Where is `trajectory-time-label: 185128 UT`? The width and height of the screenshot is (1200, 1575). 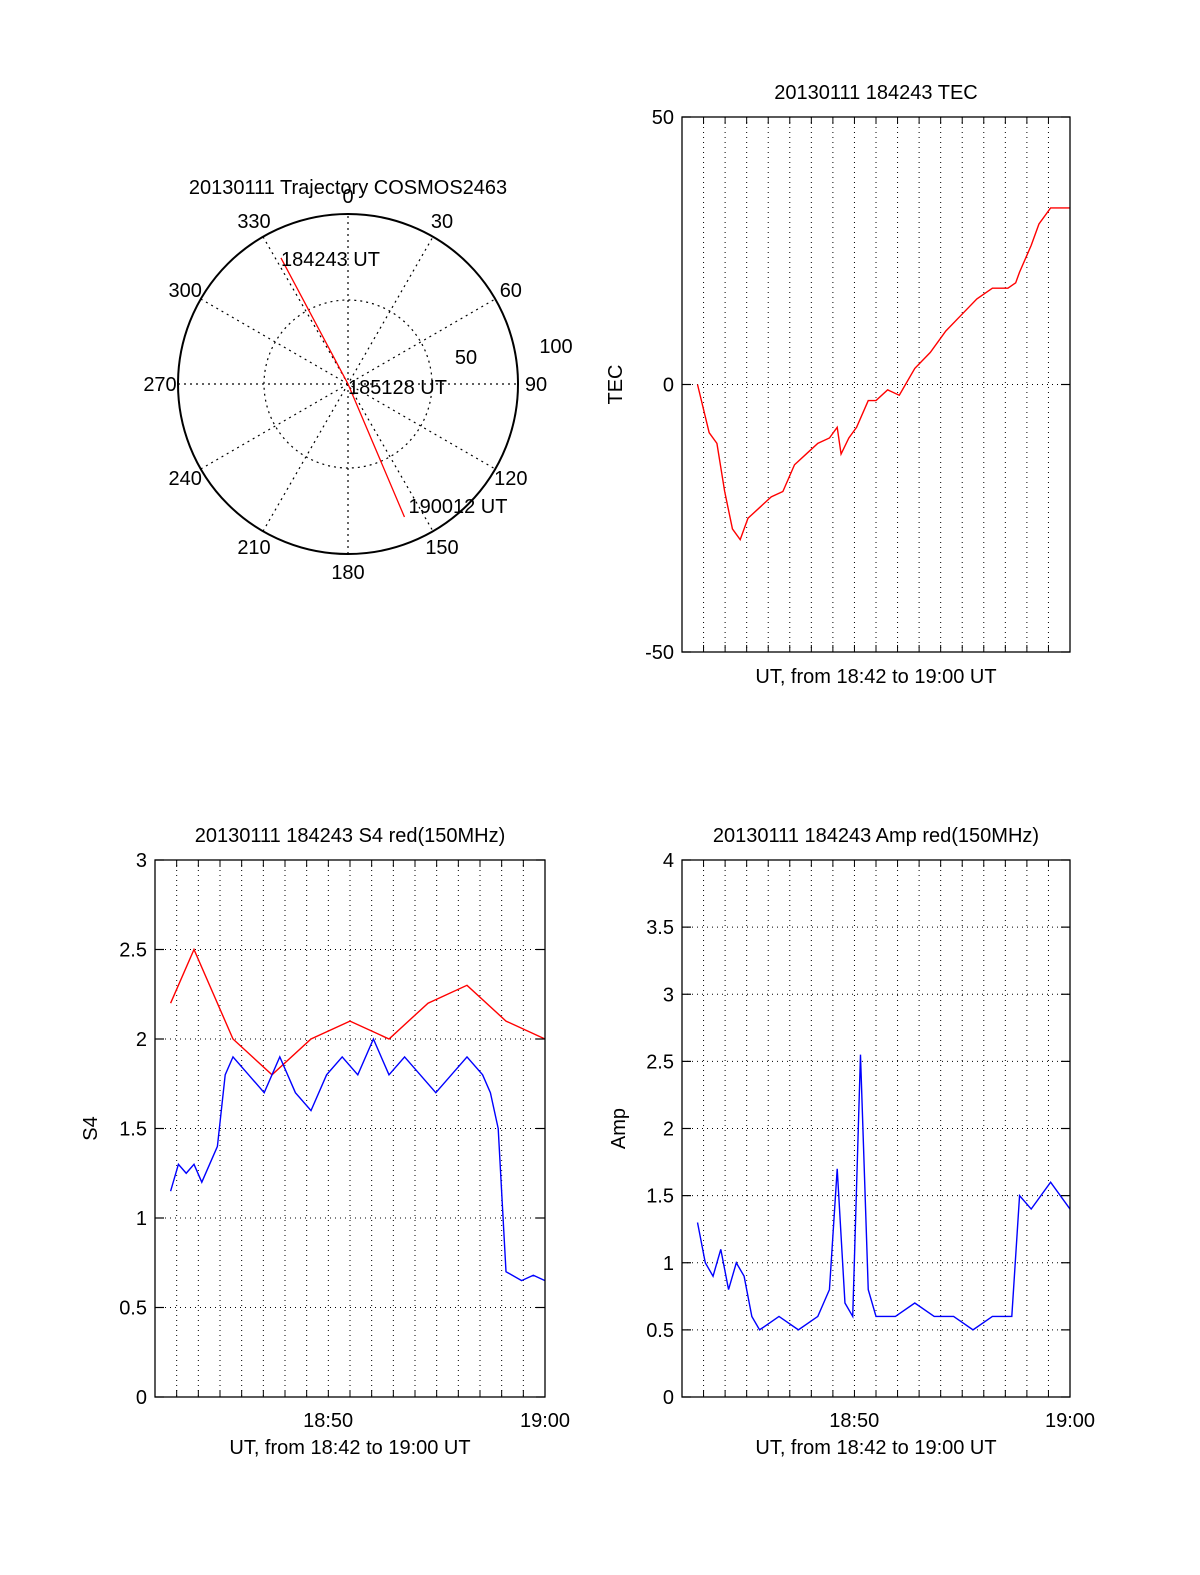
trajectory-time-label: 185128 UT is located at coordinates (397, 388).